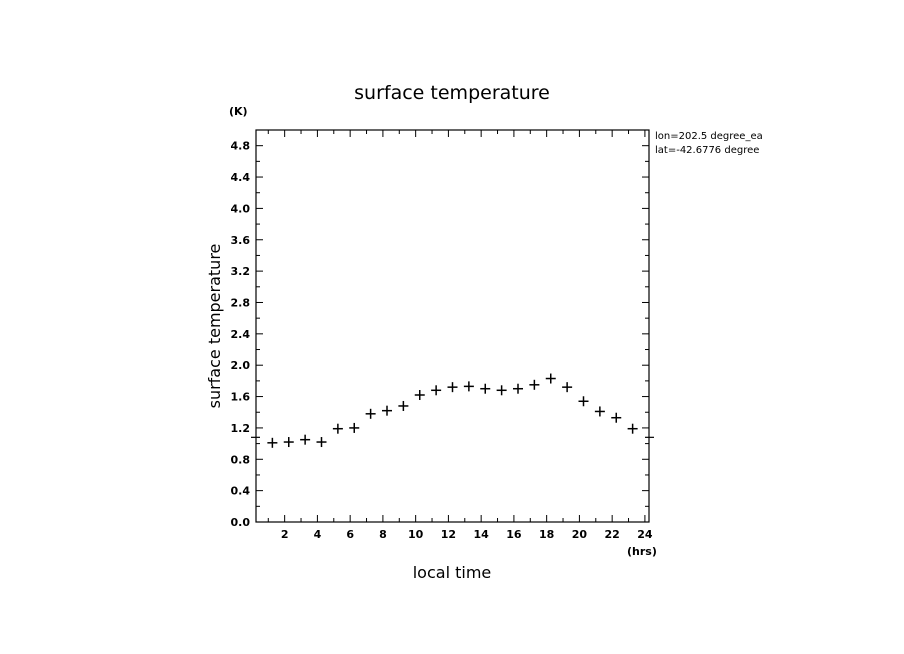  What do you see at coordinates (452, 410) in the screenshot?
I see `data-points` at bounding box center [452, 410].